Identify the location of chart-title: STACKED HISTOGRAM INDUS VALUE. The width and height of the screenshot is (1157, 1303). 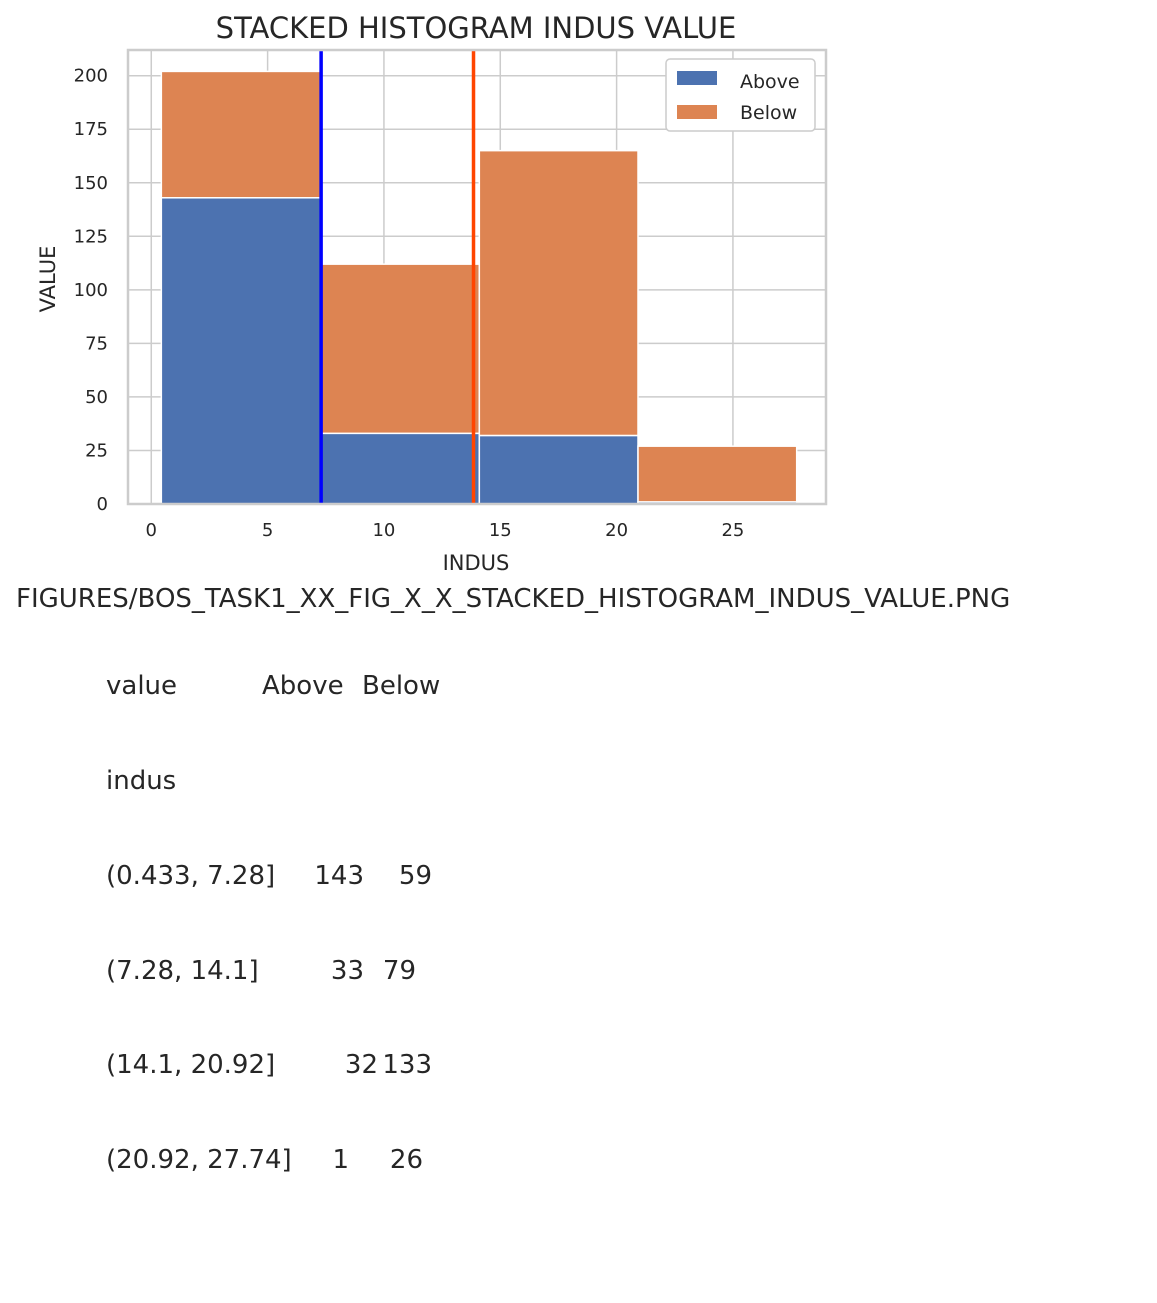
(476, 28).